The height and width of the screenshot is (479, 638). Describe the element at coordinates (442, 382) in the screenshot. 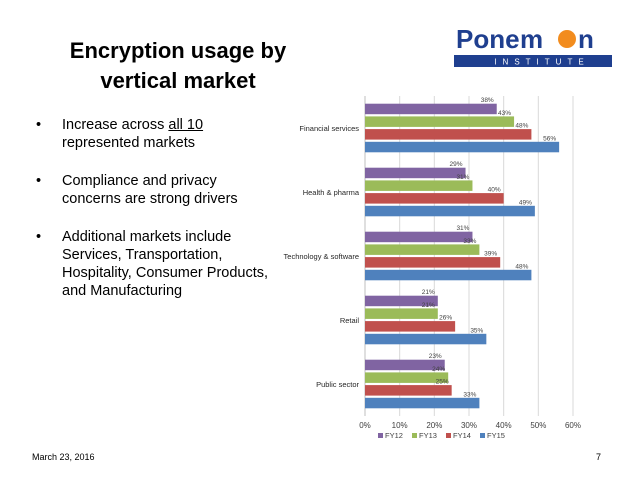

I see `data-label: 25%` at that location.